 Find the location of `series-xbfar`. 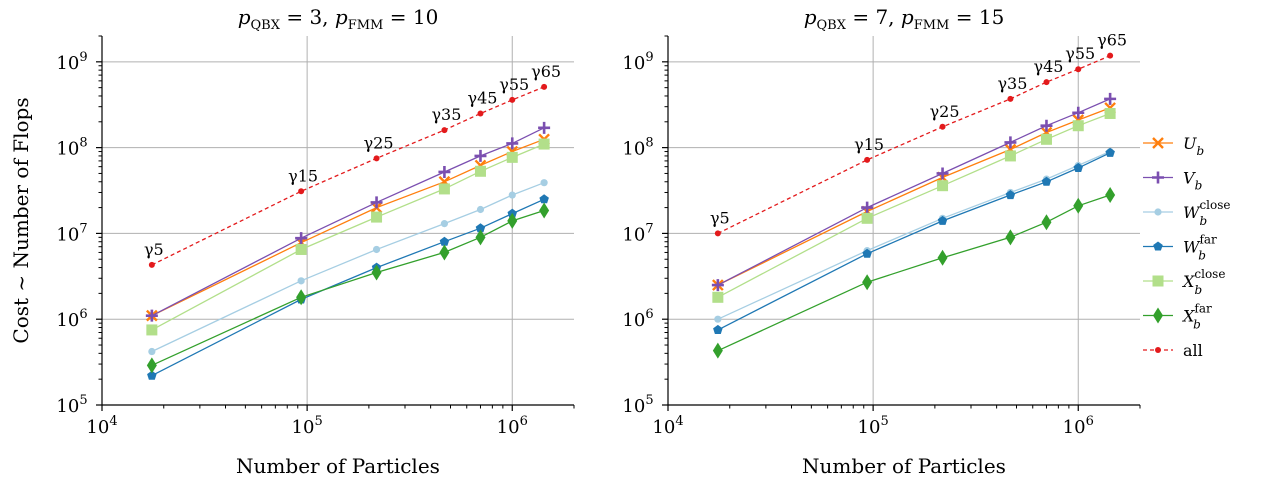

series-xbfar is located at coordinates (914, 273).